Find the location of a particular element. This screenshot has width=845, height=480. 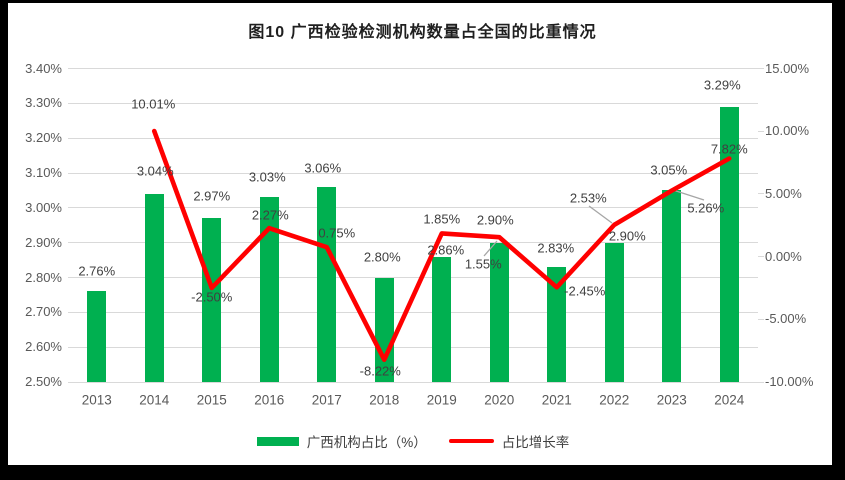

y-right-tick-label: 15.00% is located at coordinates (787, 68).